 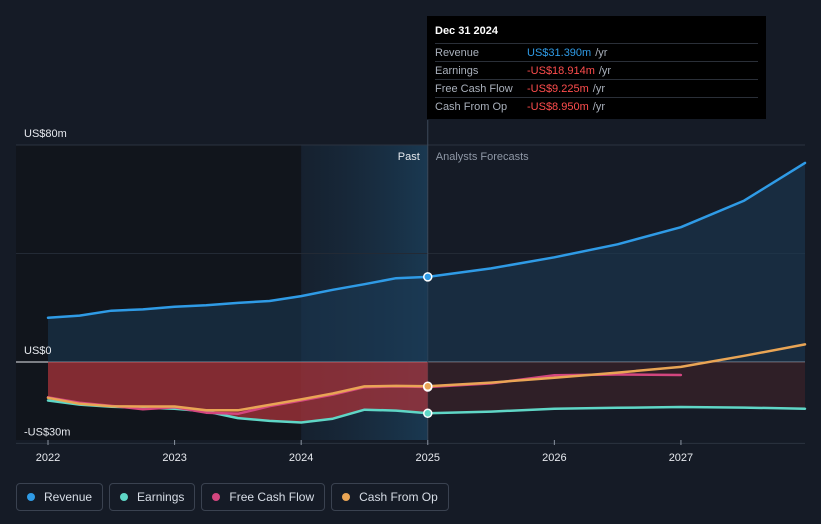 I want to click on x-tick-label: 2026, so click(x=554, y=458).